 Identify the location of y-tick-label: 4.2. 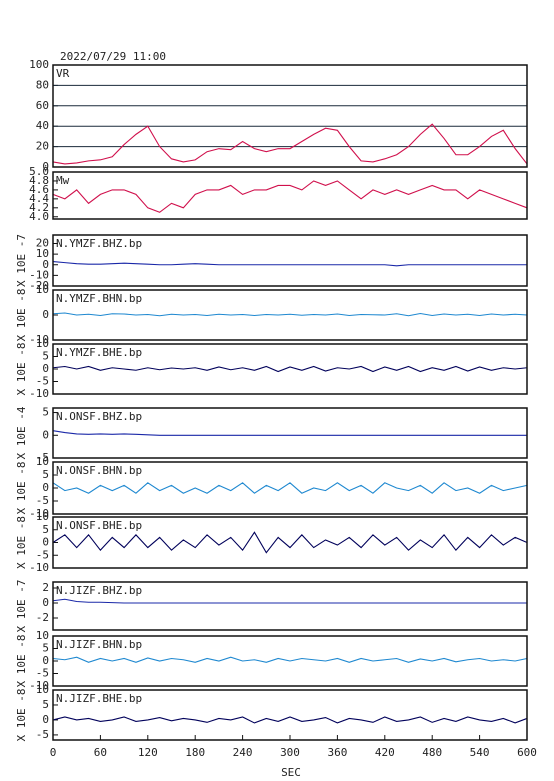
(39, 207).